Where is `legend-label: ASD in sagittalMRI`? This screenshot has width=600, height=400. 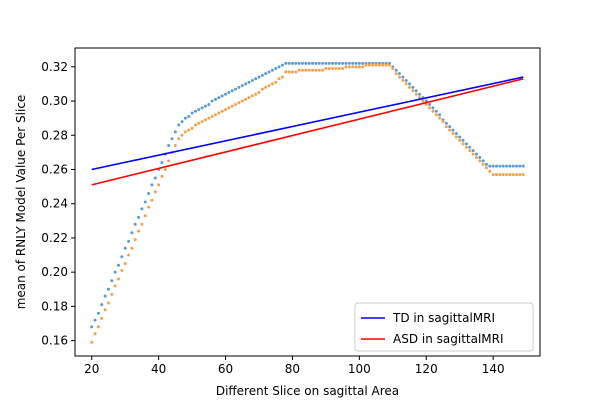 legend-label: ASD in sagittalMRI is located at coordinates (448, 339).